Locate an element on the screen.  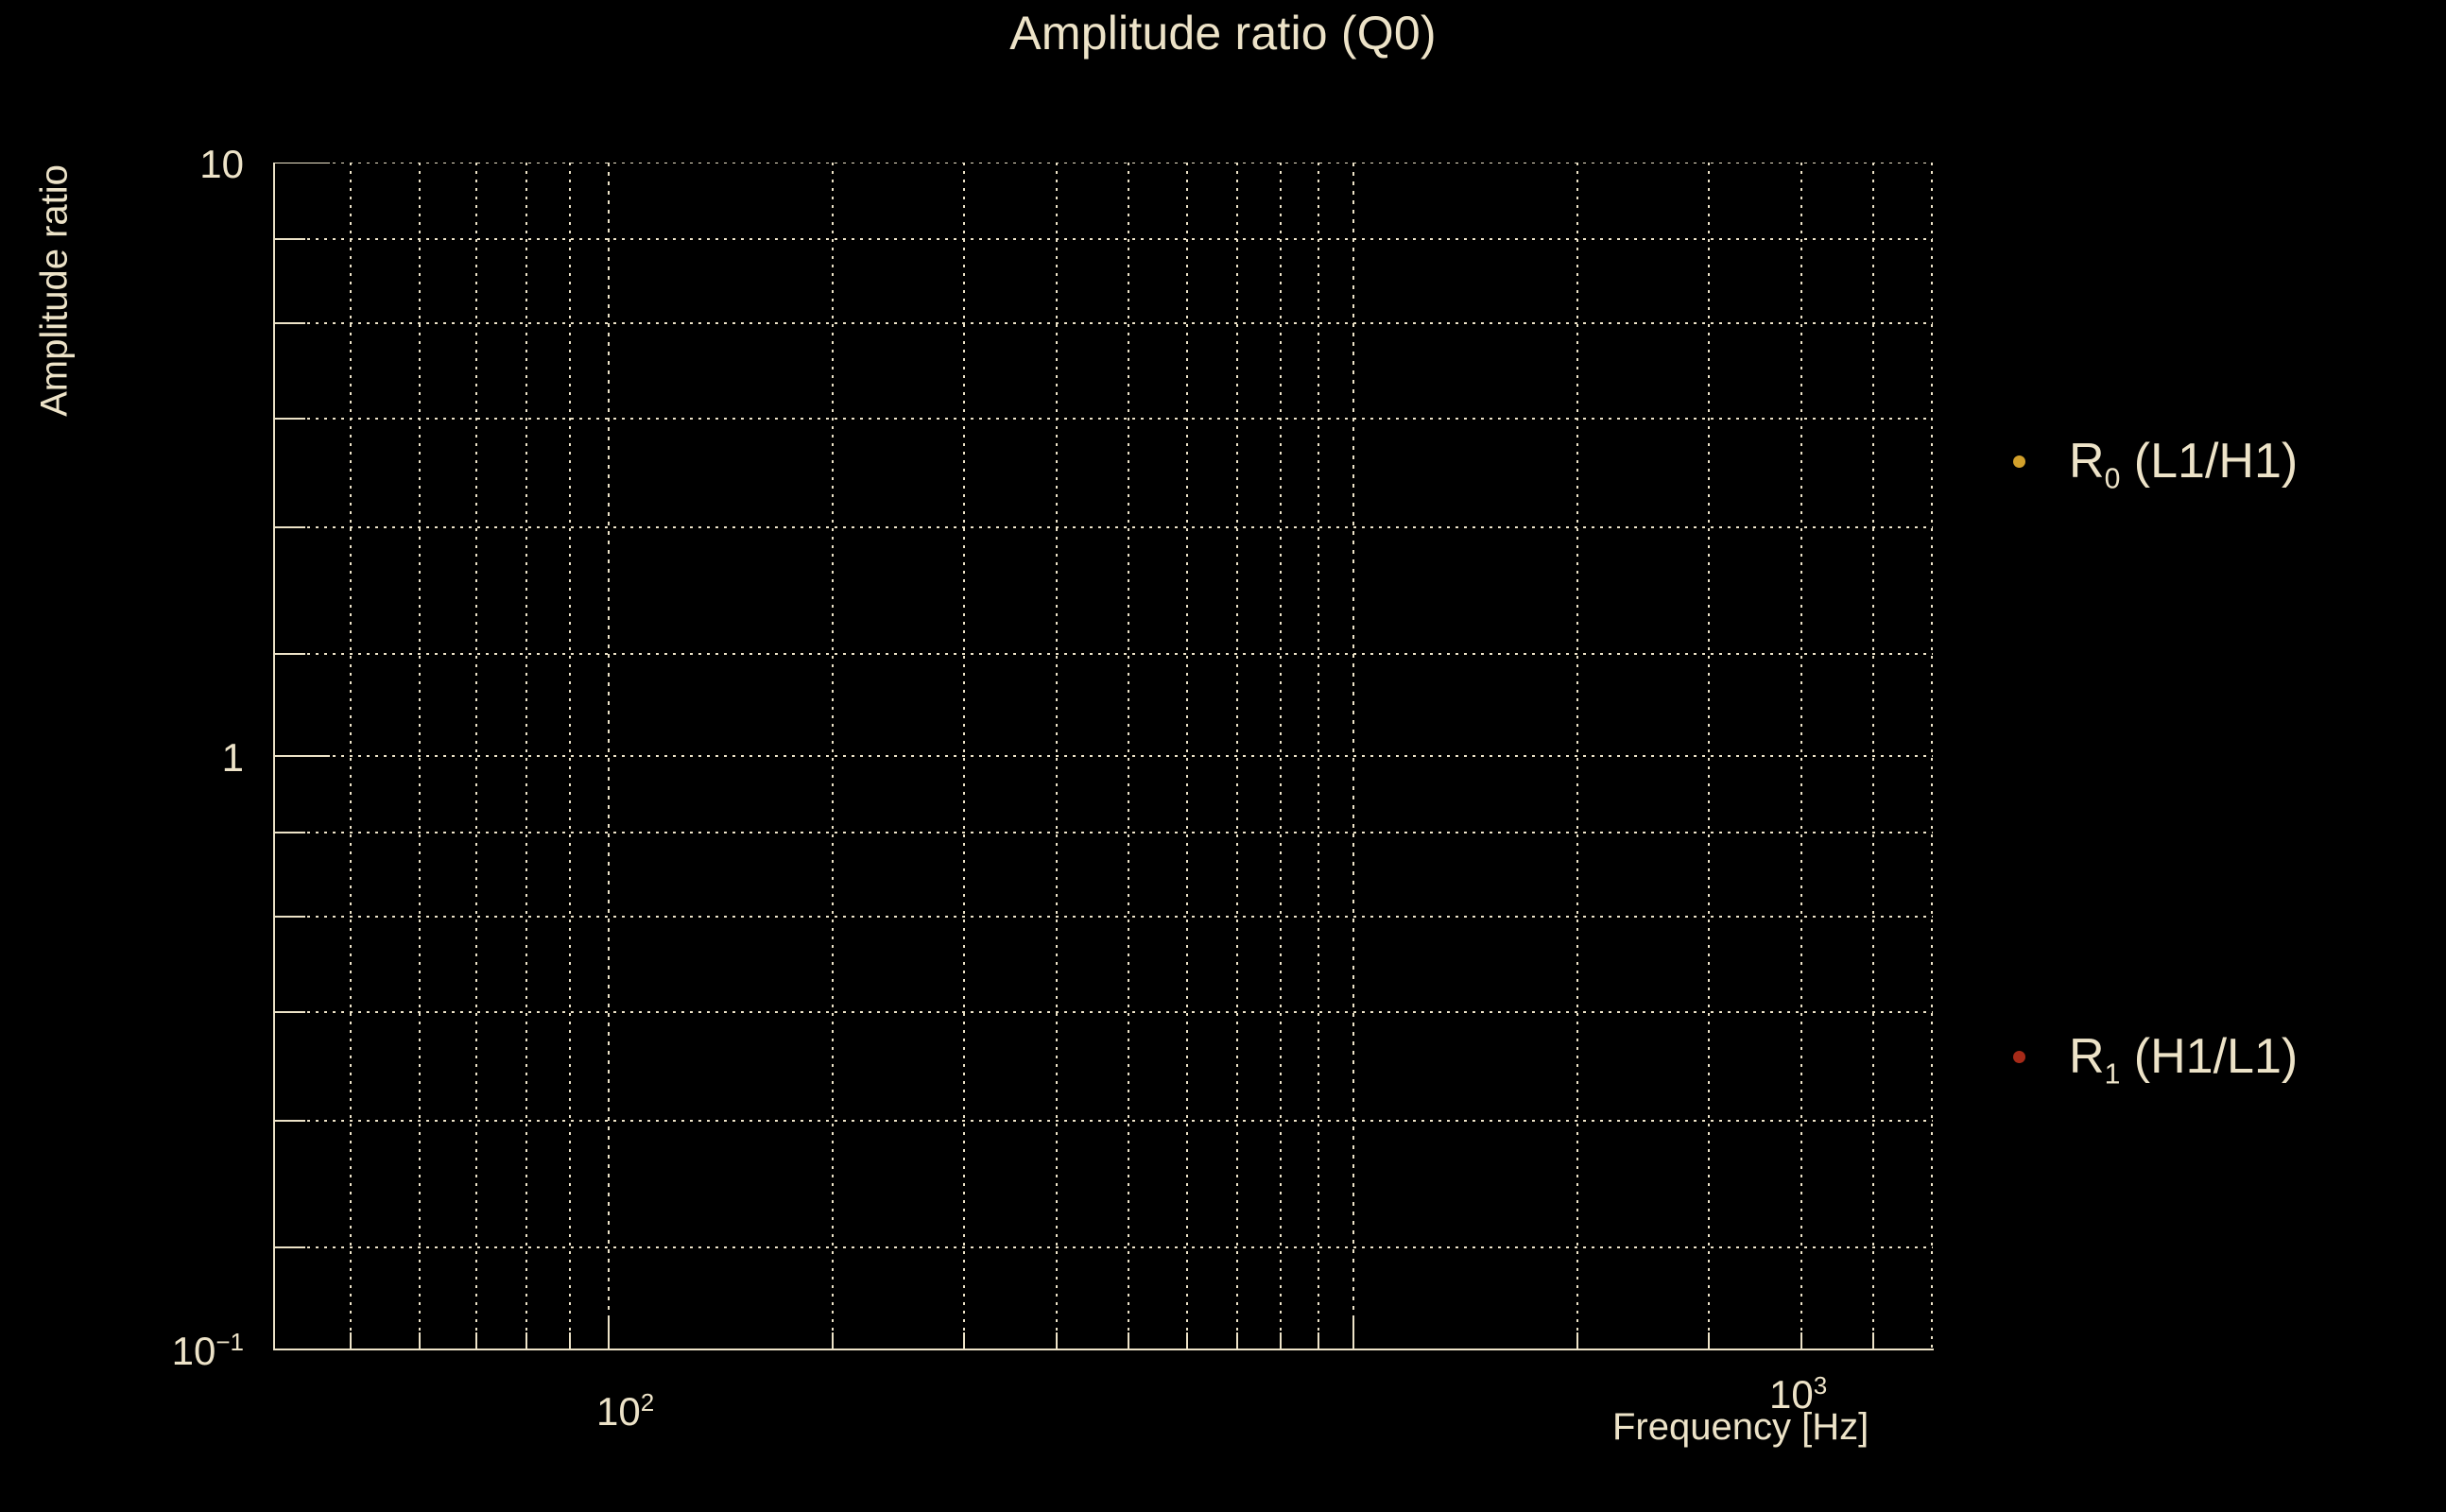
x-axis-line is located at coordinates (1104, 1349).